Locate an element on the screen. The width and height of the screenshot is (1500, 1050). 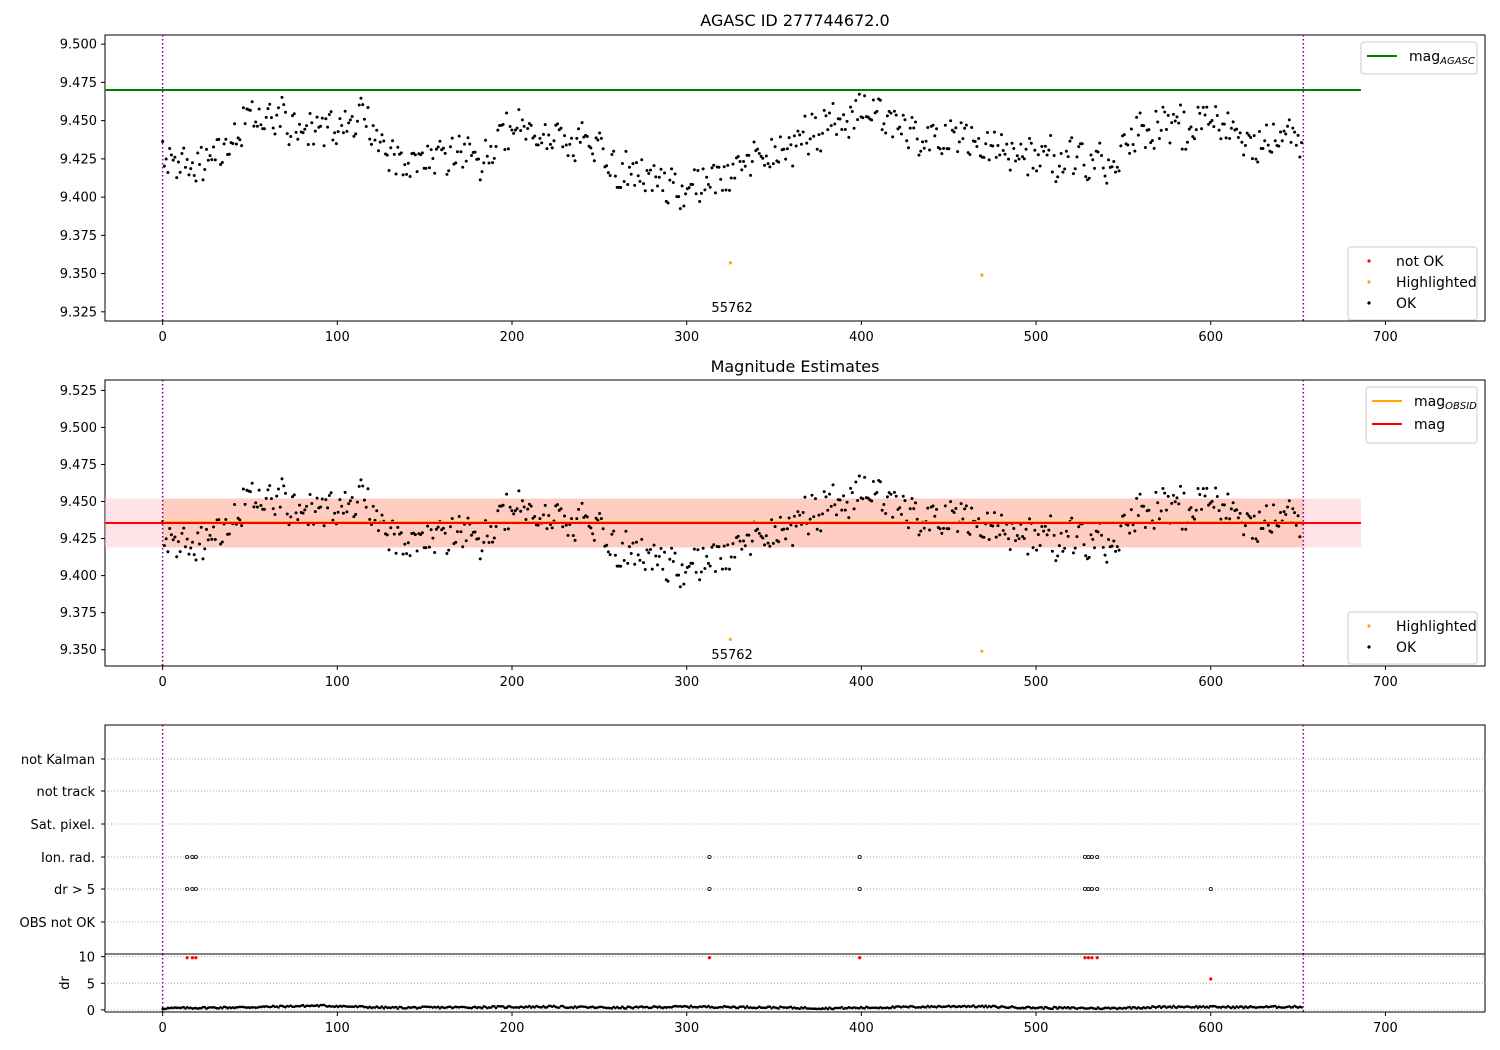
y-tick-label: 9.350 is located at coordinates (78, 650).